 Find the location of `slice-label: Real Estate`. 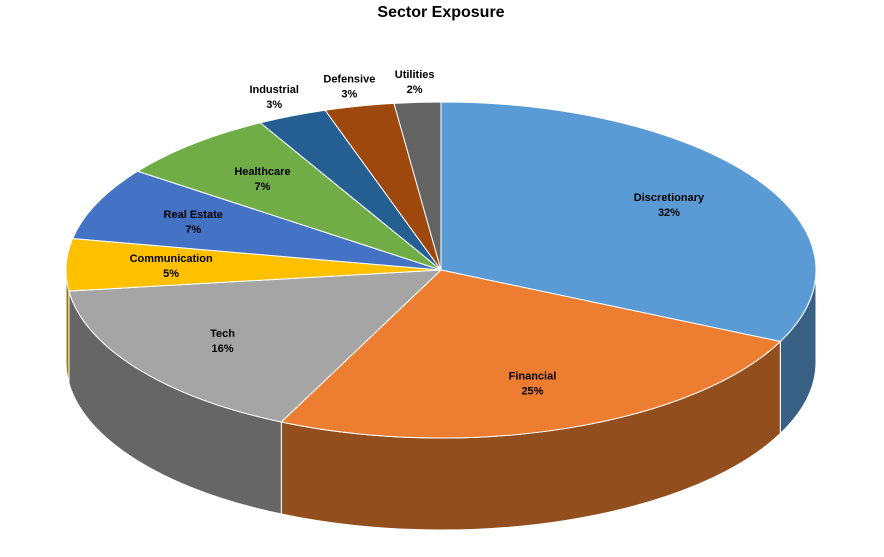

slice-label: Real Estate is located at coordinates (193, 215).